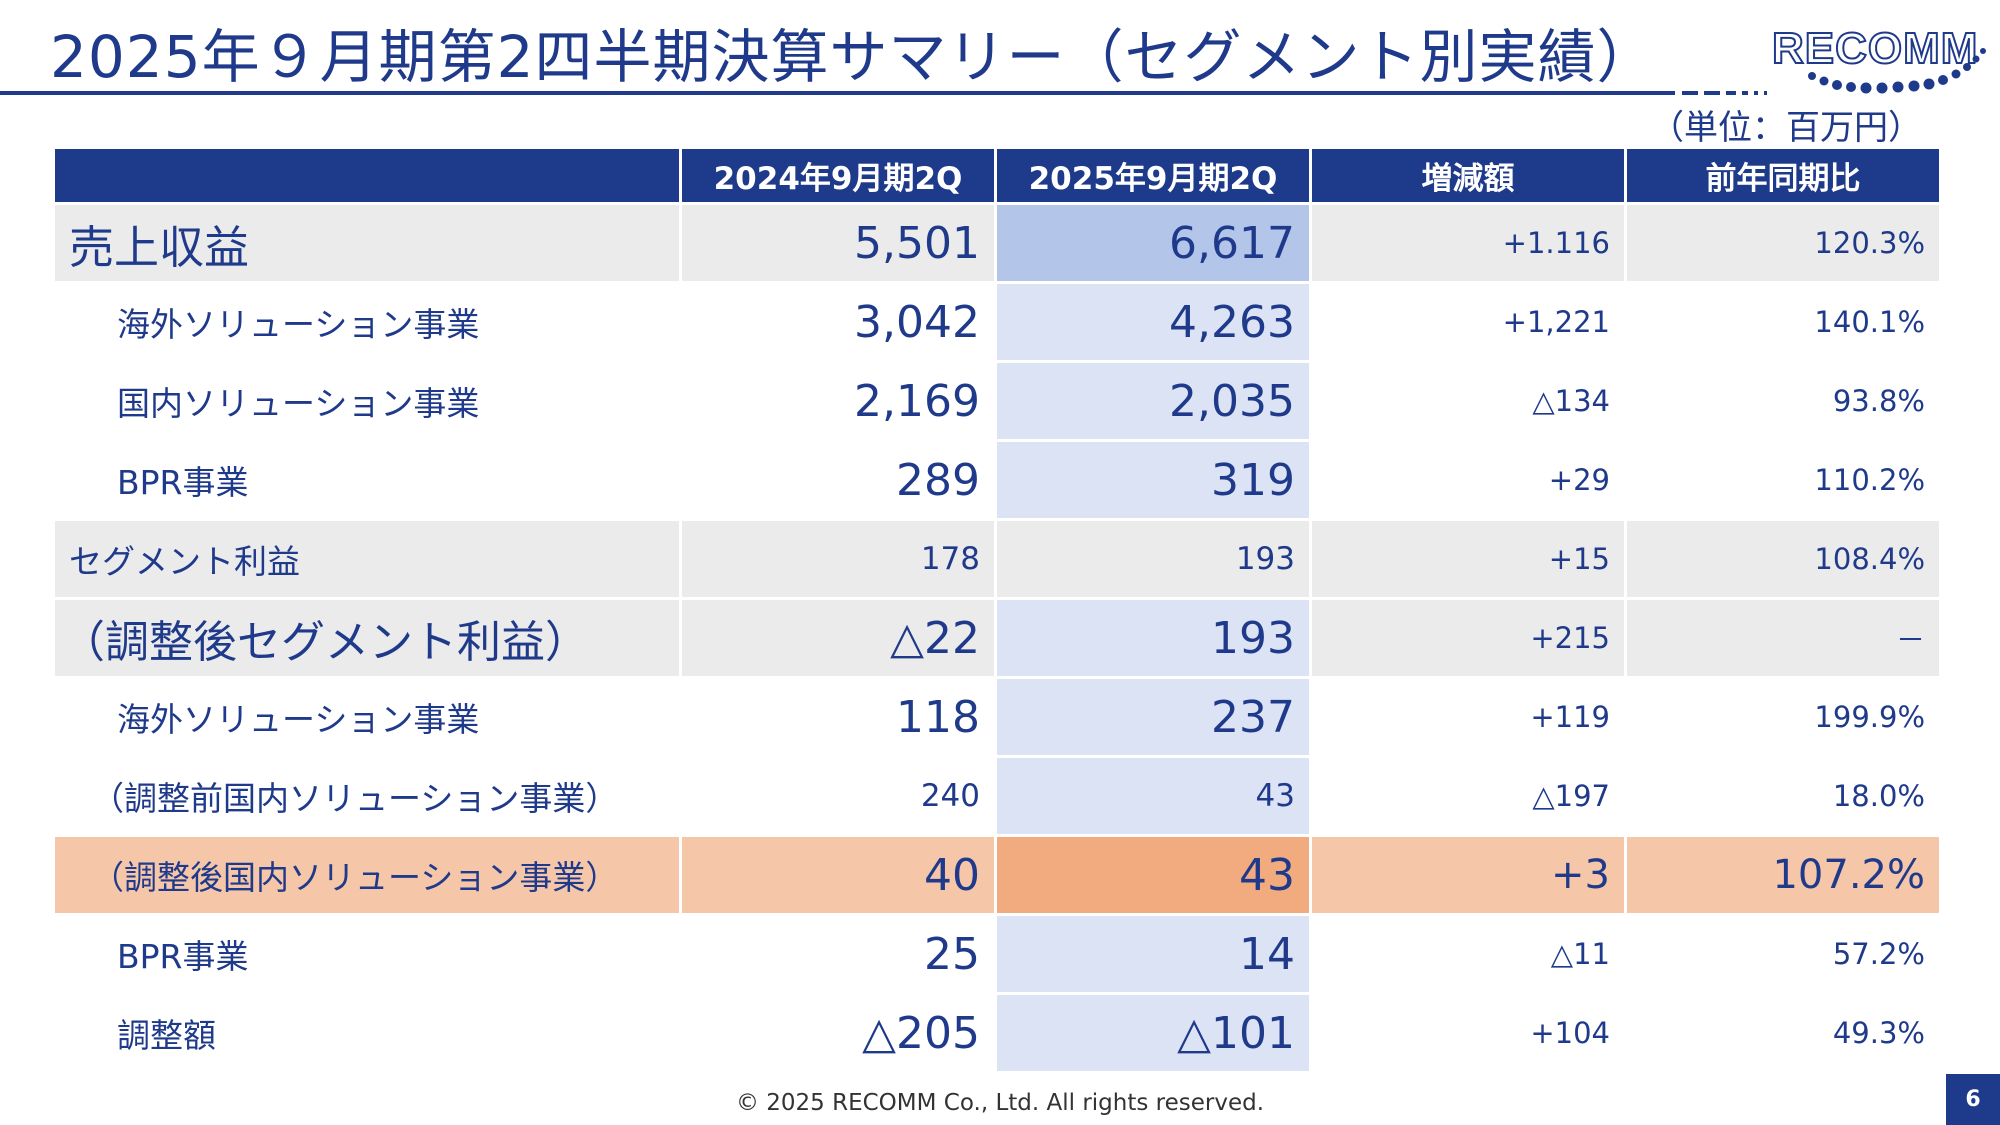  What do you see at coordinates (853, 57) in the screenshot?
I see `page-title: 2025年９月期第2四半期決算サマリー（セグメント別実績）` at bounding box center [853, 57].